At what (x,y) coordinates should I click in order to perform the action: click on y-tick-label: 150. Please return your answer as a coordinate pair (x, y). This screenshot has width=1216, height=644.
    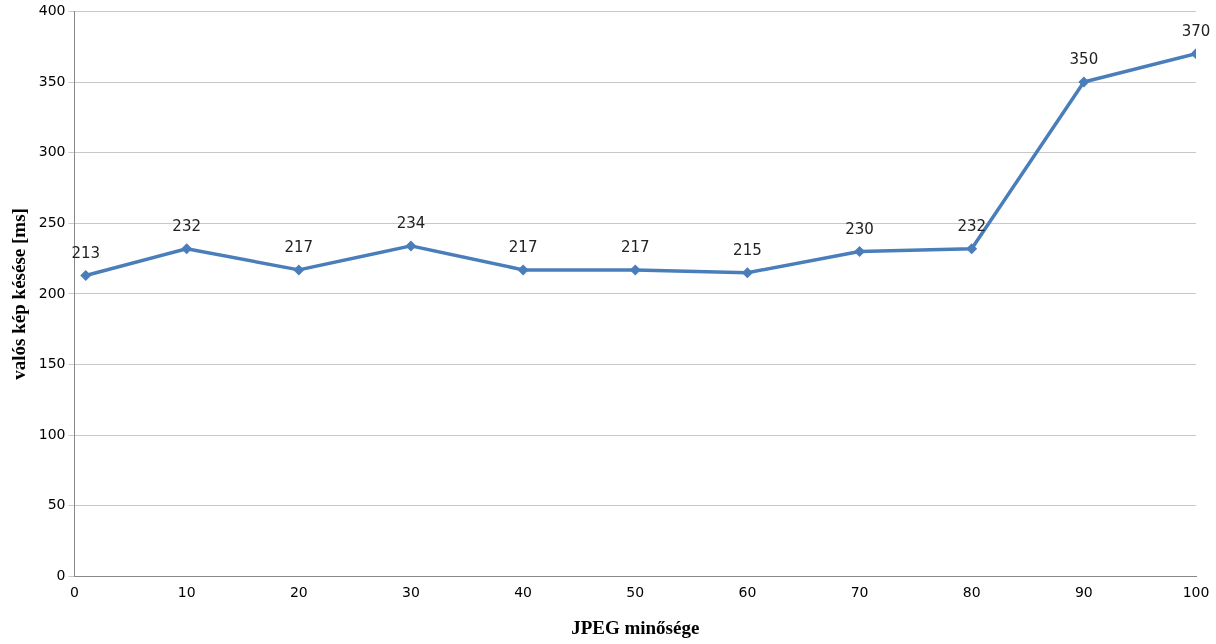
    Looking at the image, I should click on (52, 363).